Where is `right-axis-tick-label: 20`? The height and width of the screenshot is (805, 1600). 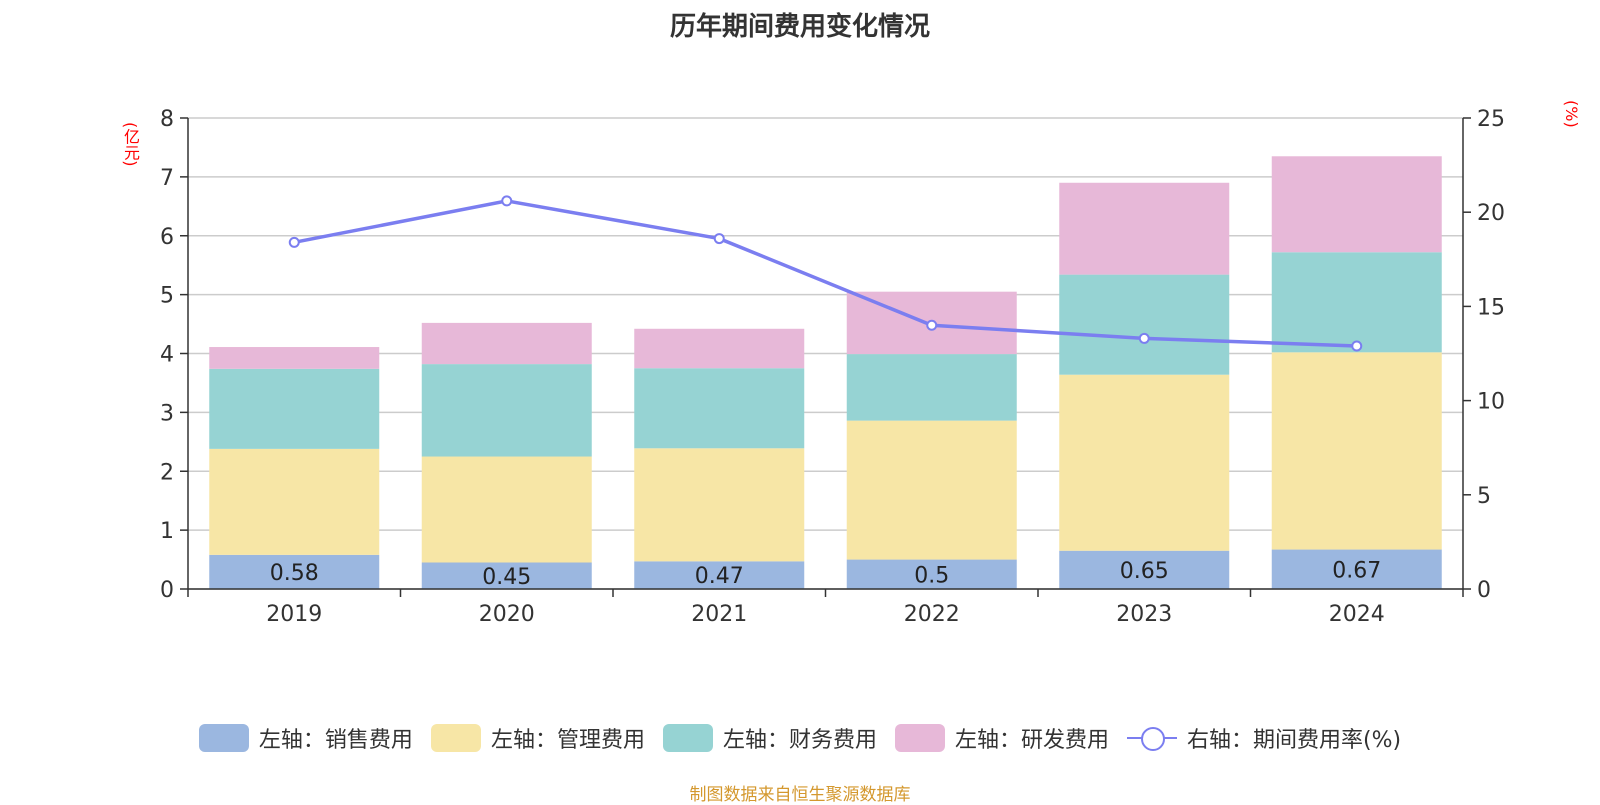 right-axis-tick-label: 20 is located at coordinates (1491, 213).